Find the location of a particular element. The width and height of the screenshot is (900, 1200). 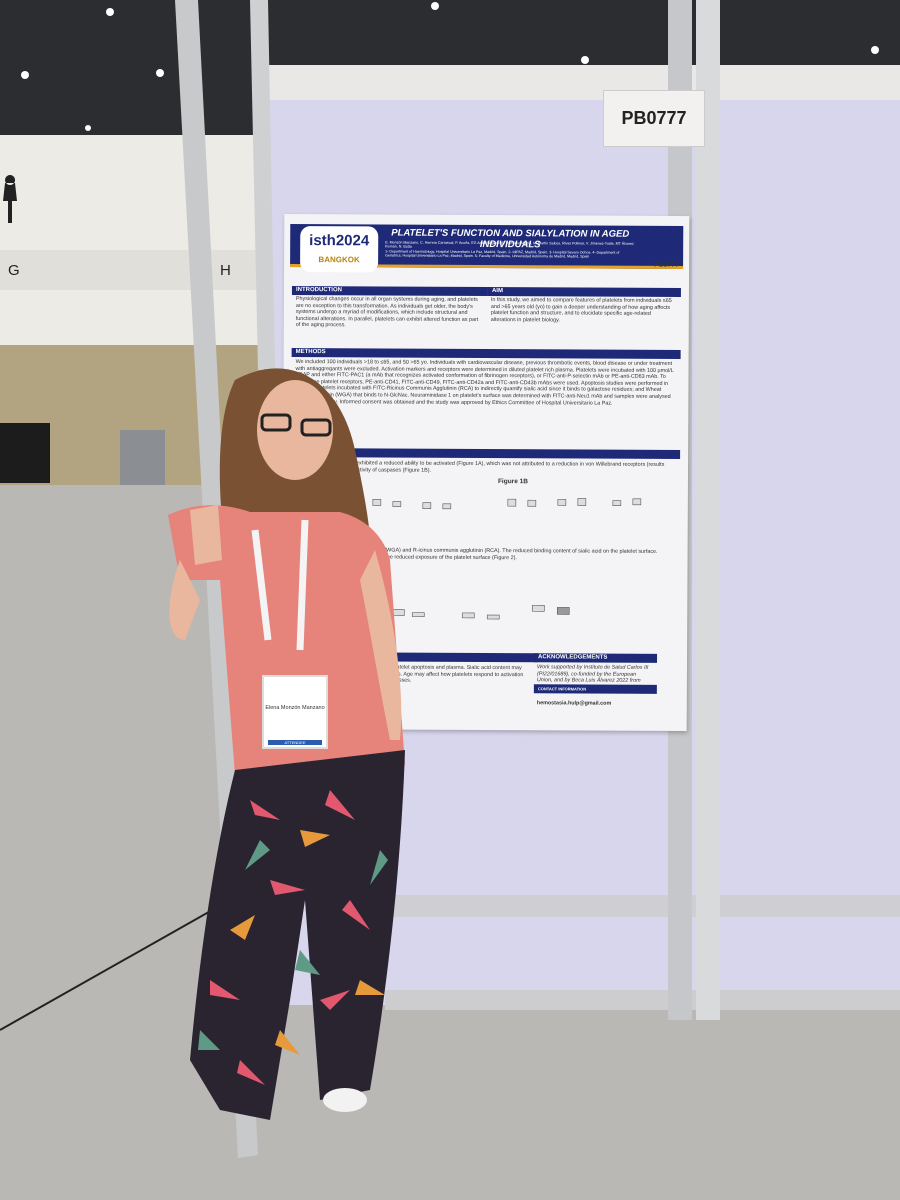

shirt is located at coordinates (286, 640).